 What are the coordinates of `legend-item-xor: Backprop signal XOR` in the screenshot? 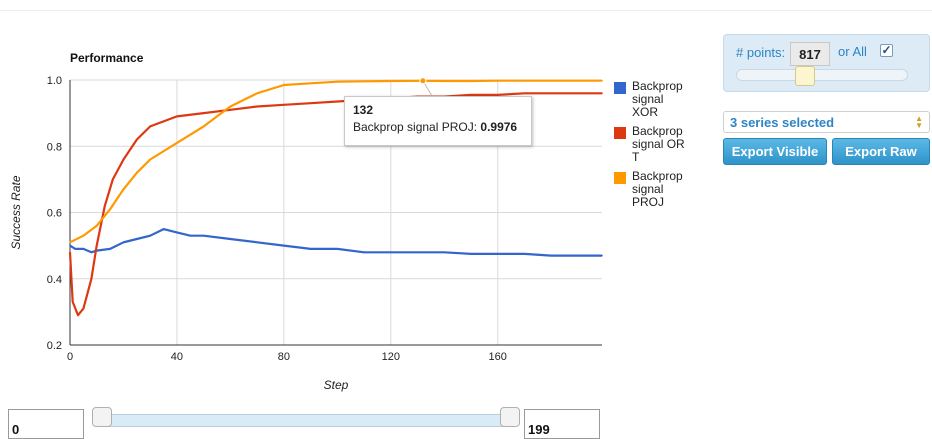 It's located at (664, 99).